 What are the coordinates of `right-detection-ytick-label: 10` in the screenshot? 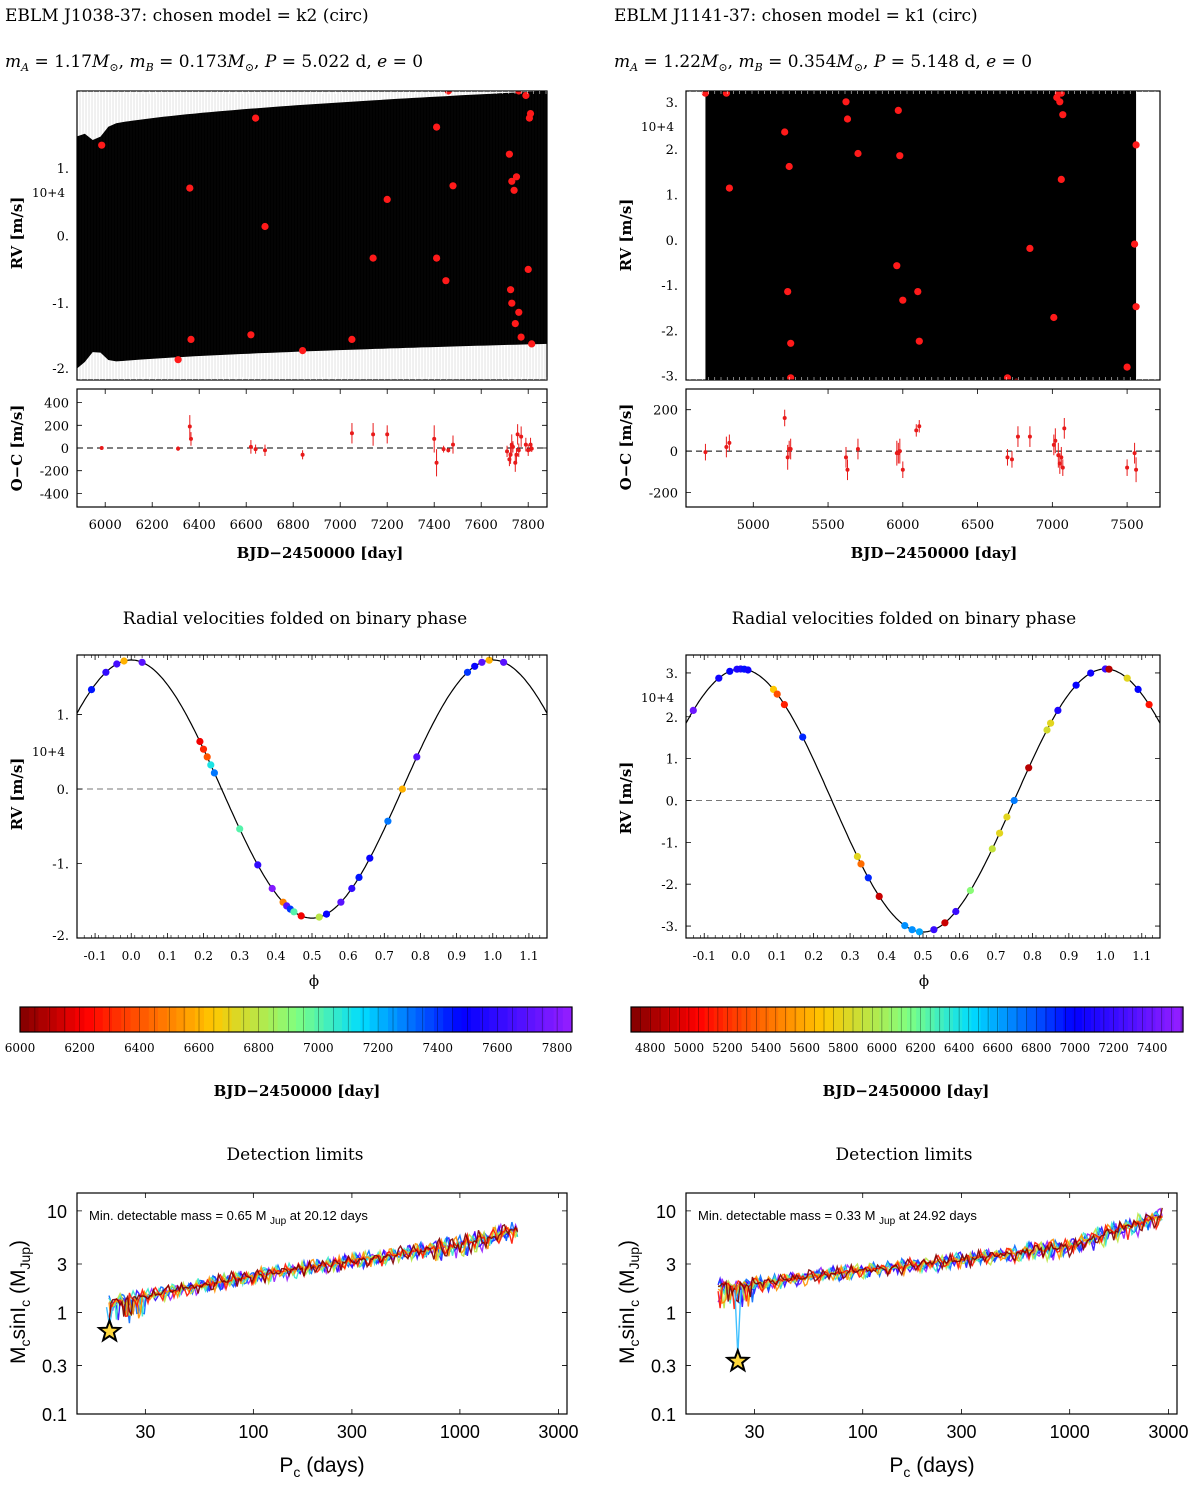 It's located at (666, 1212).